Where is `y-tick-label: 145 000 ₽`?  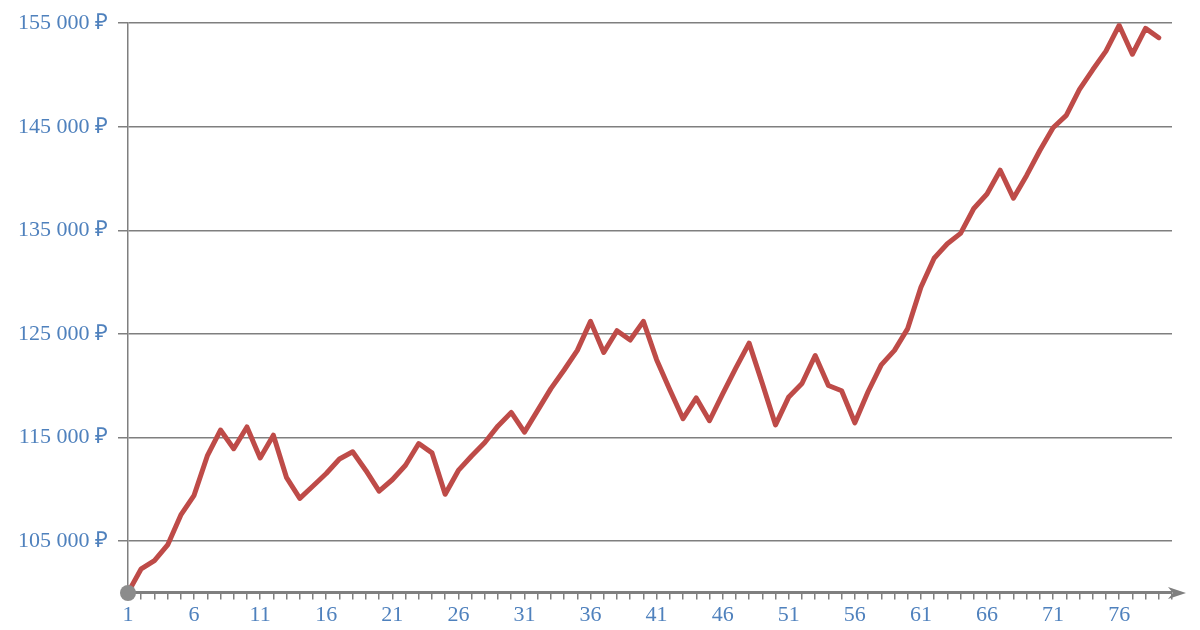 y-tick-label: 145 000 ₽ is located at coordinates (63, 125).